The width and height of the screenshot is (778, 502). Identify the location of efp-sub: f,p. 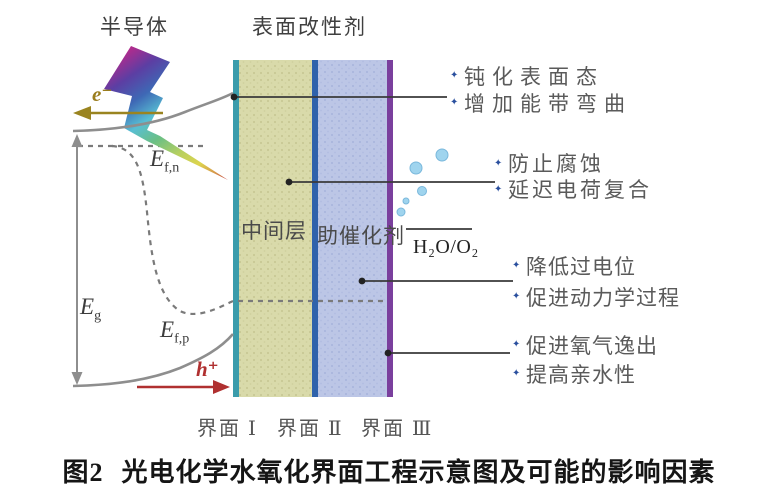
(182, 339).